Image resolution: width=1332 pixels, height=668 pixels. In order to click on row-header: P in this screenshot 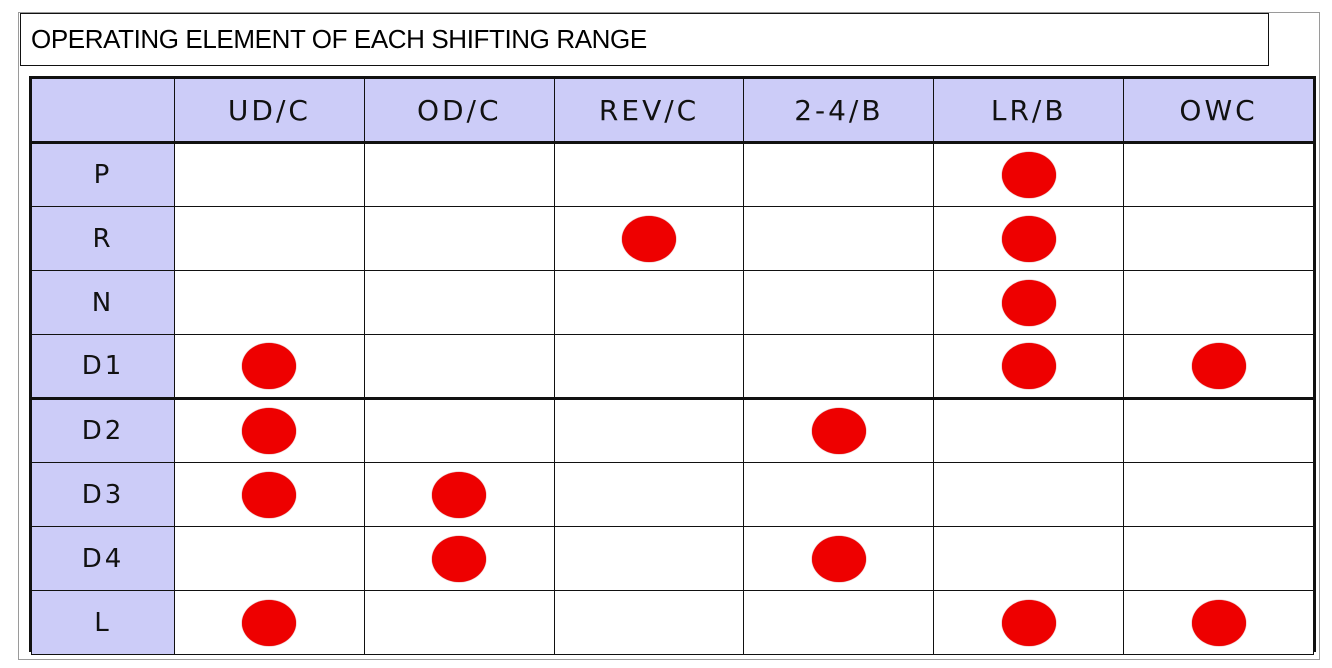, I will do `click(103, 174)`.